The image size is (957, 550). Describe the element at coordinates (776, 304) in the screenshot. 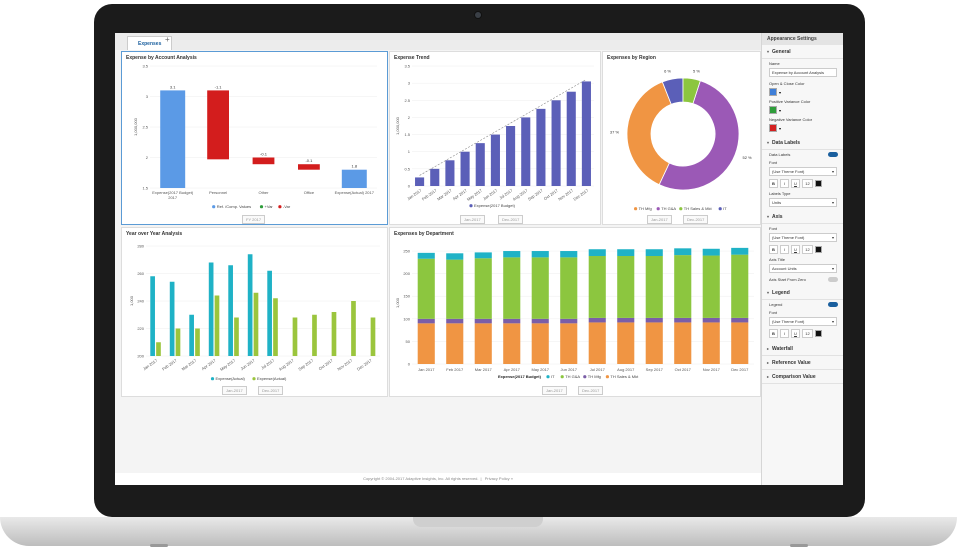

I see `legend-toggle-label: Legend` at that location.